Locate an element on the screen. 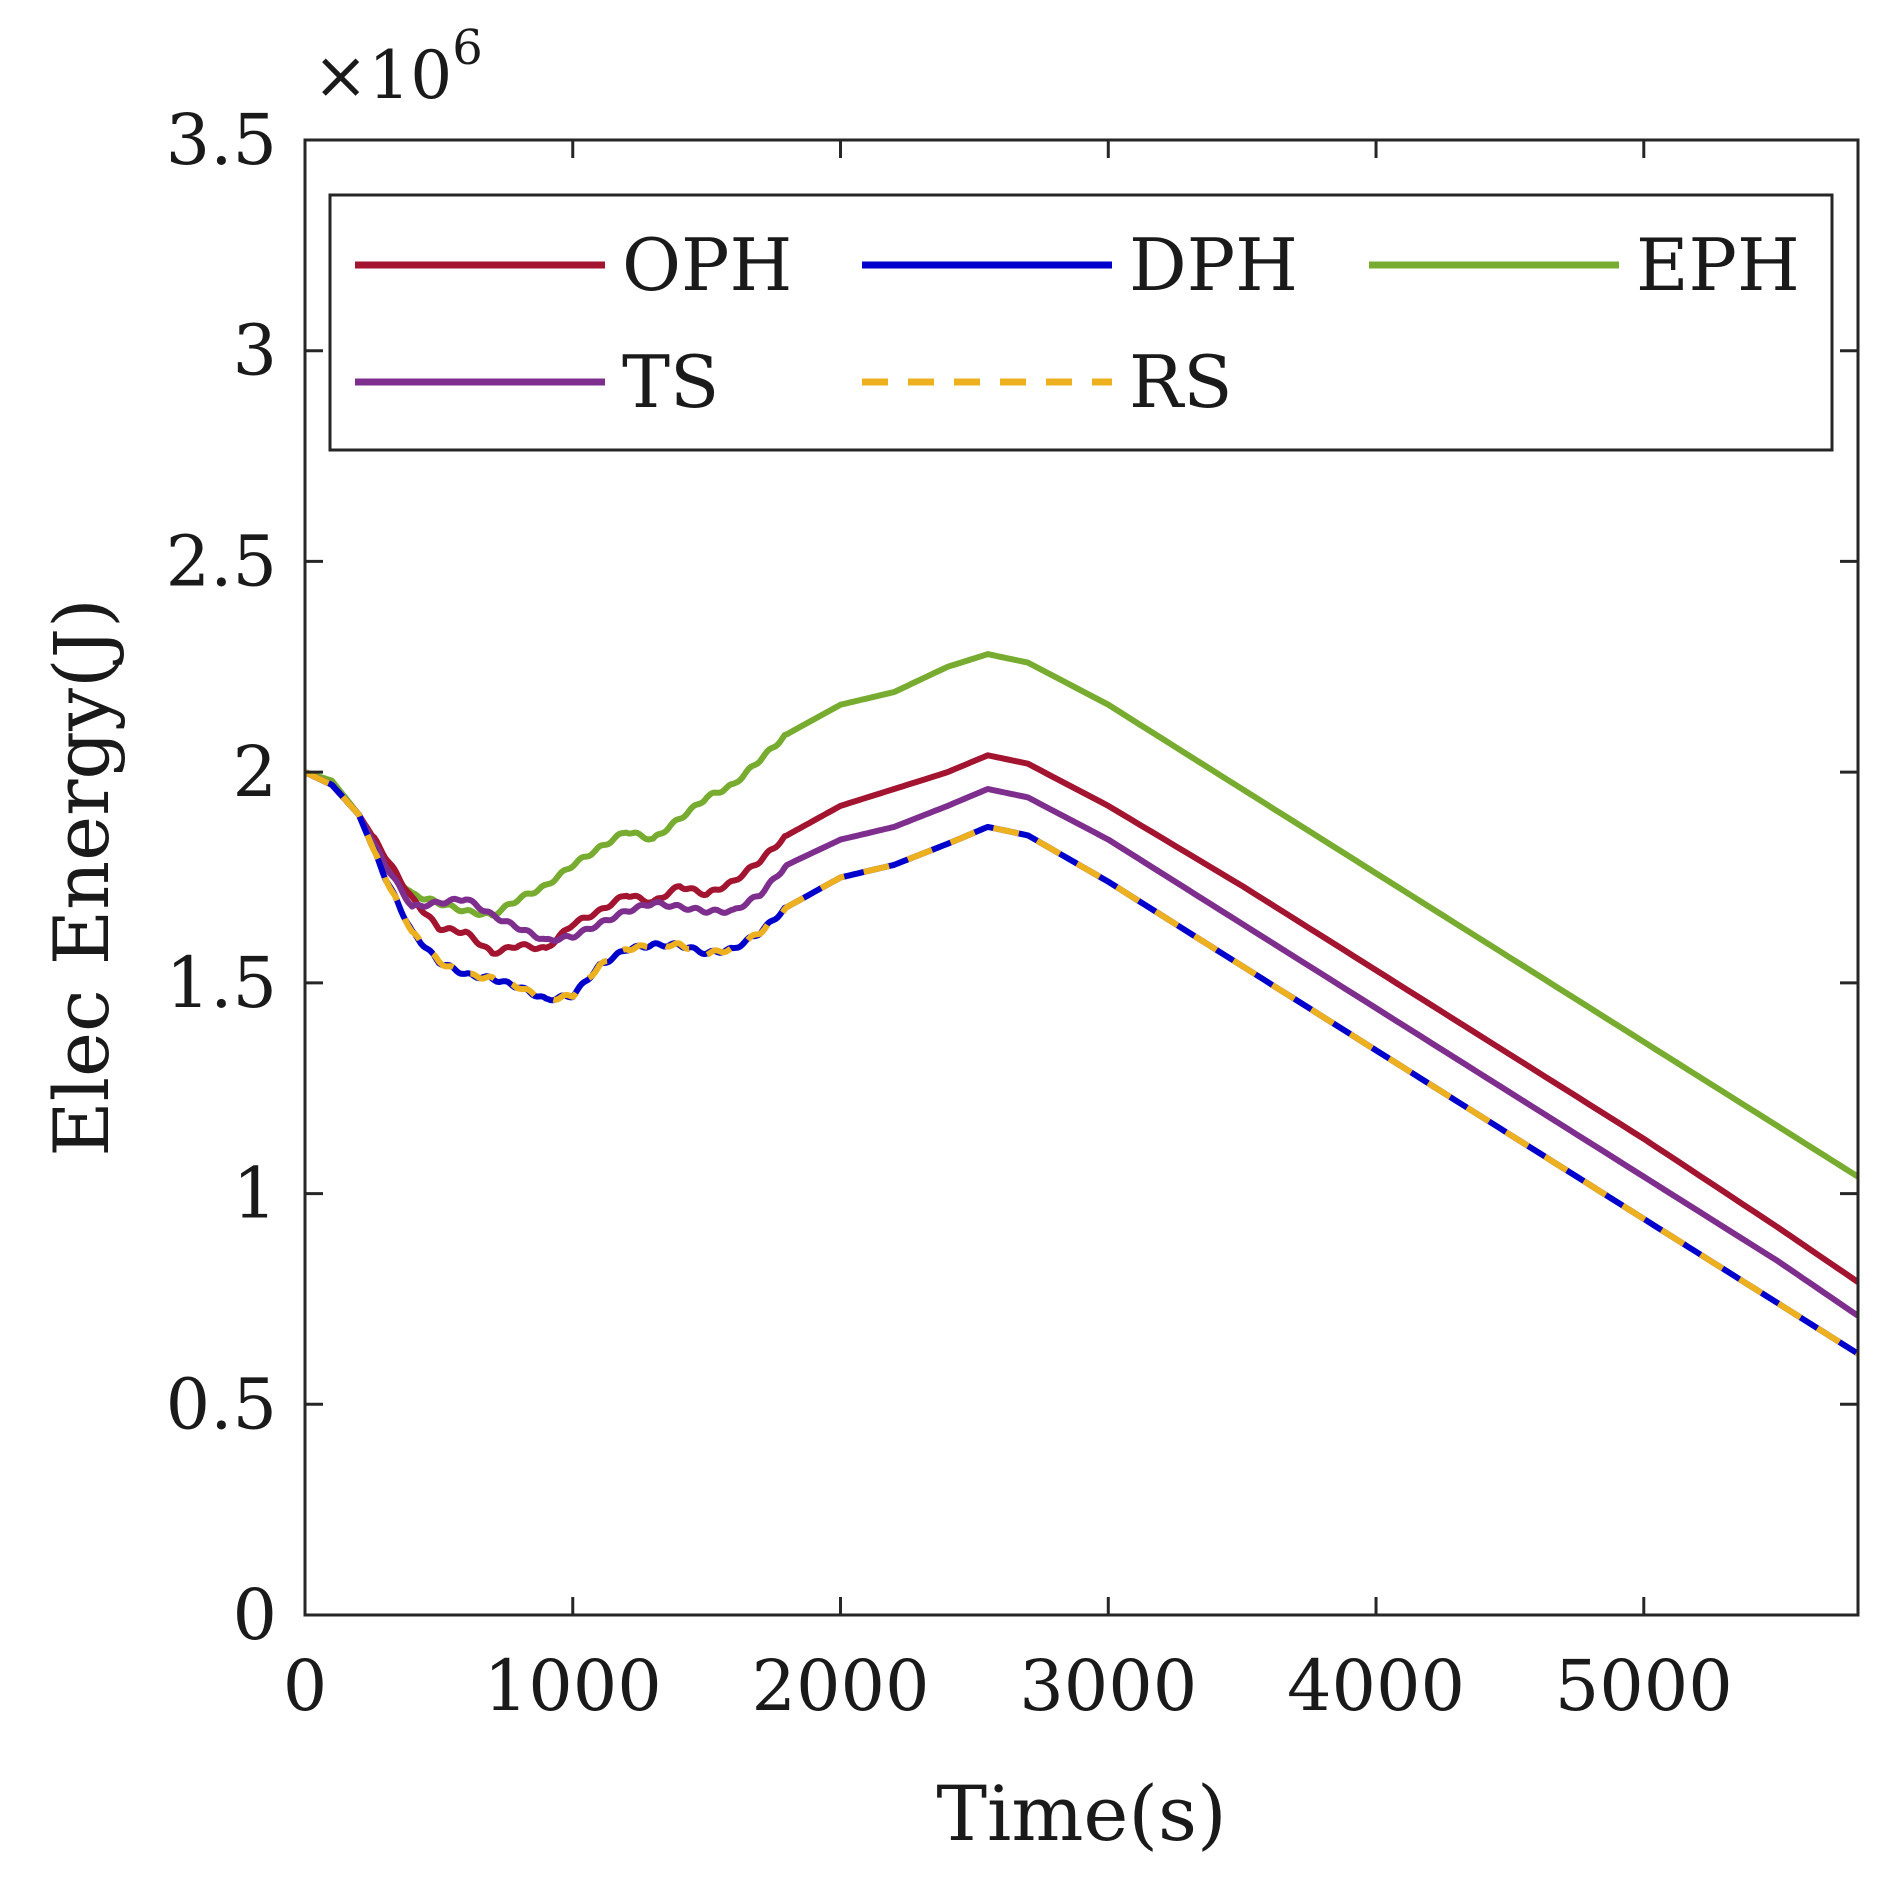 This screenshot has height=1894, width=1877. y-tick-label: 0 is located at coordinates (254, 1615).